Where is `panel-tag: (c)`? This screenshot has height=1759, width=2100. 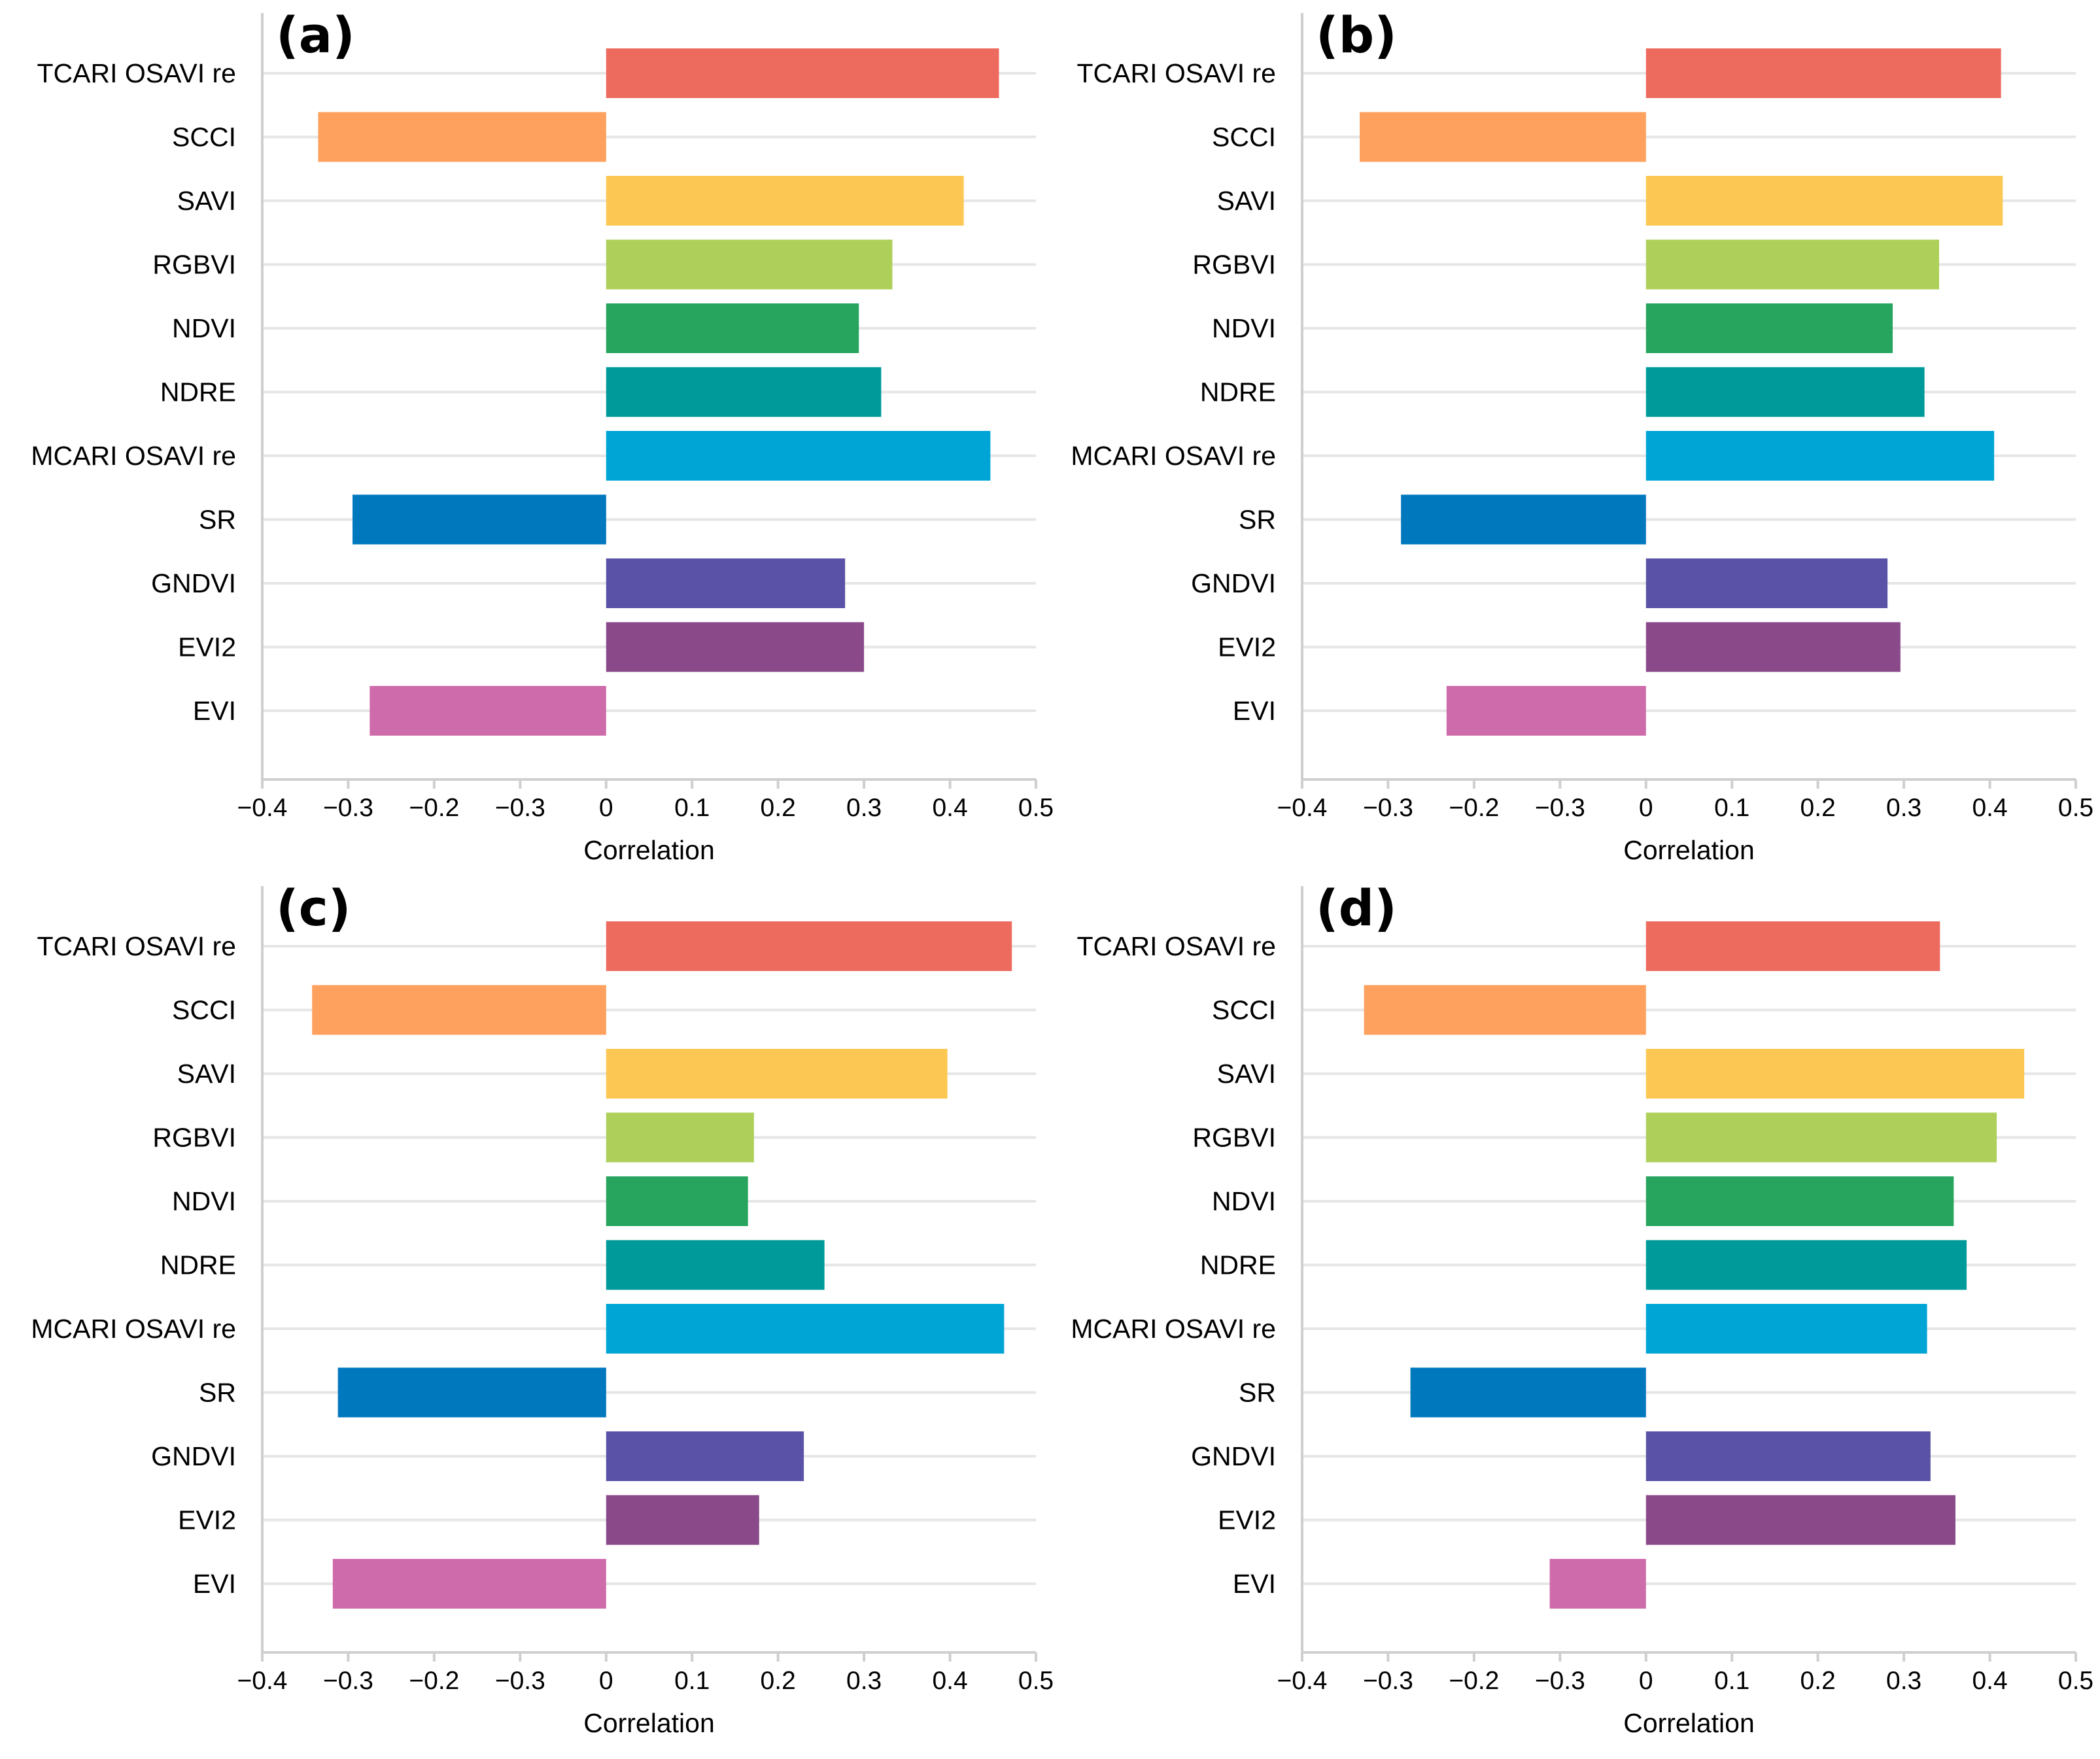 panel-tag: (c) is located at coordinates (313, 908).